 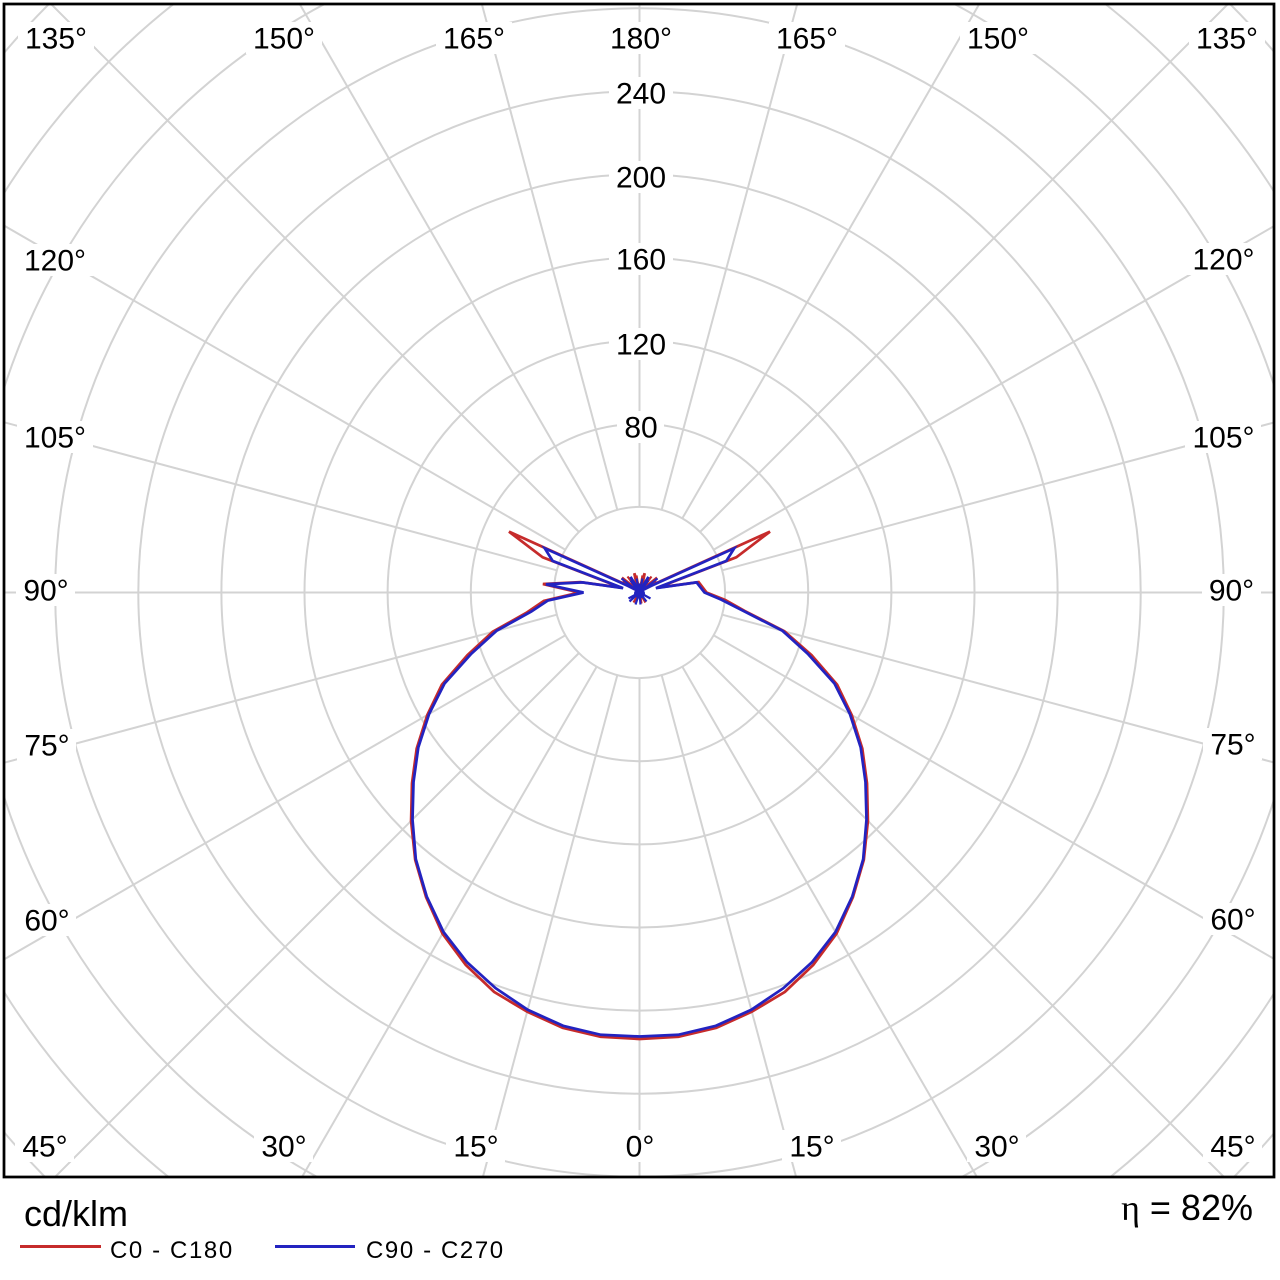 I want to click on svg-text: C90 - C270, so click(x=435, y=1250).